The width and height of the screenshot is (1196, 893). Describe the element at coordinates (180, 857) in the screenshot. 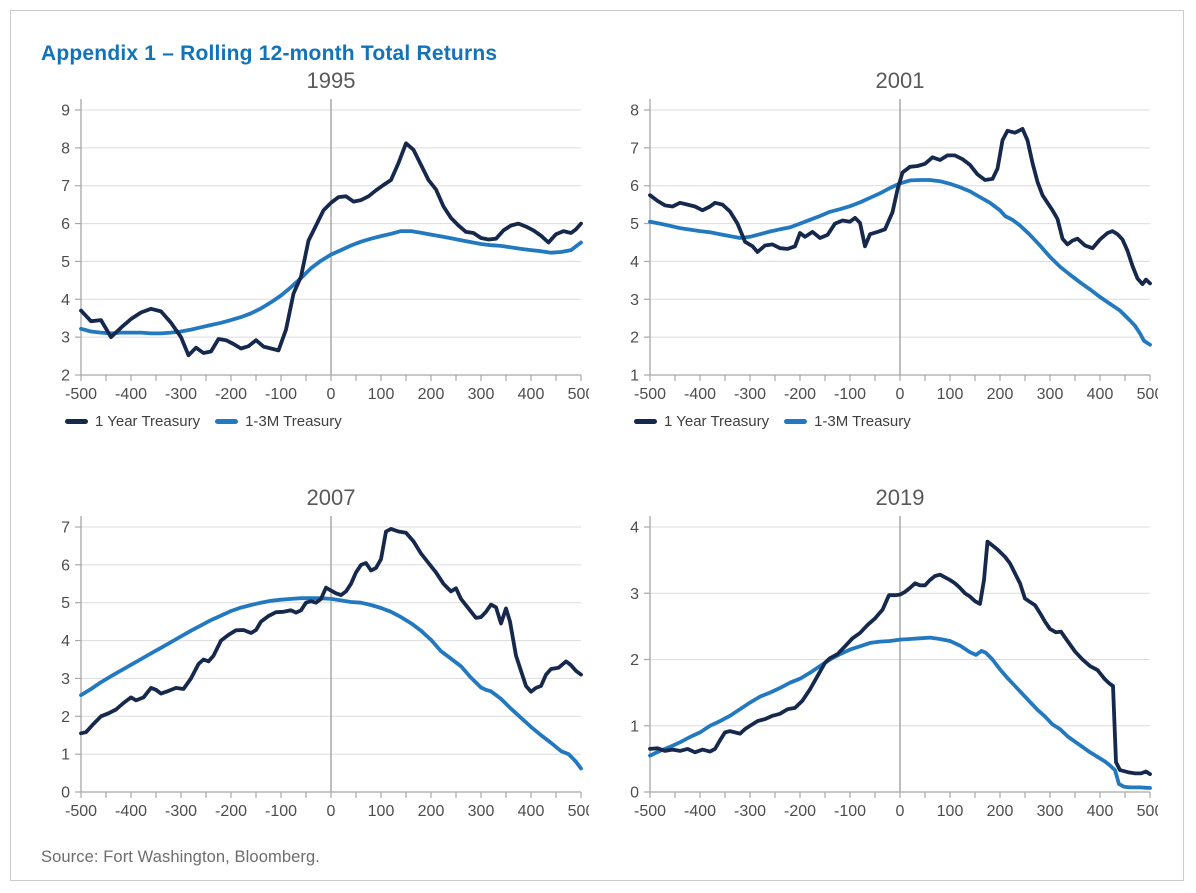

I see `source-attribution: Source: Fort Washington, Bloomberg.` at that location.